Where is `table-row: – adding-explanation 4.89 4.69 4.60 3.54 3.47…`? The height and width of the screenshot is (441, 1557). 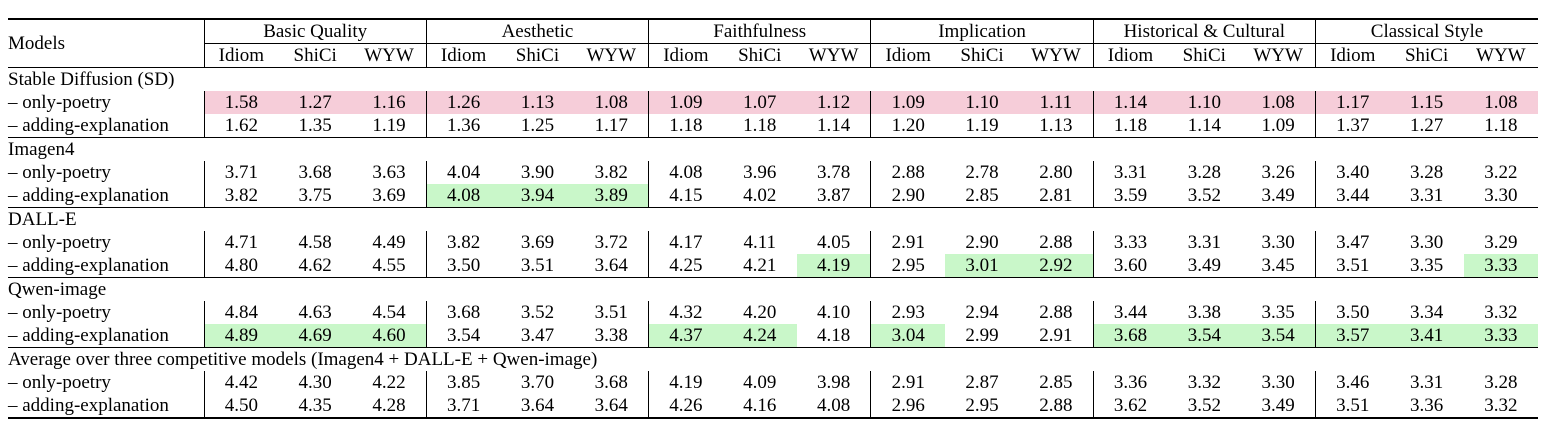 table-row: – adding-explanation 4.89 4.69 4.60 3.54 3.47… is located at coordinates (773, 336).